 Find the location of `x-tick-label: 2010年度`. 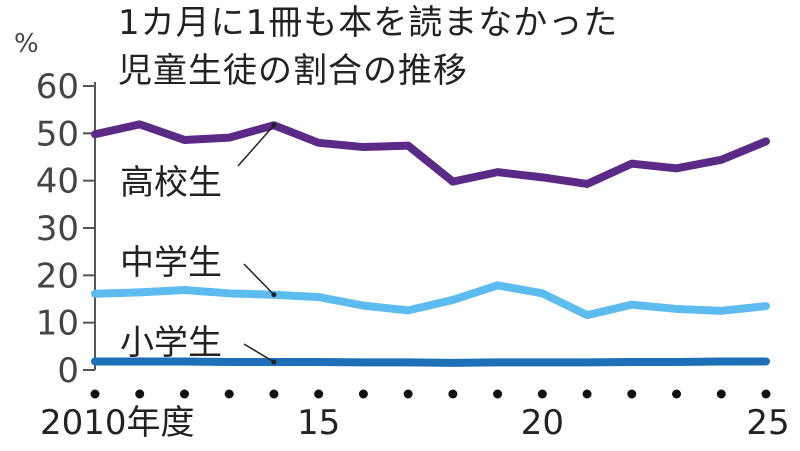

x-tick-label: 2010年度 is located at coordinates (117, 423).